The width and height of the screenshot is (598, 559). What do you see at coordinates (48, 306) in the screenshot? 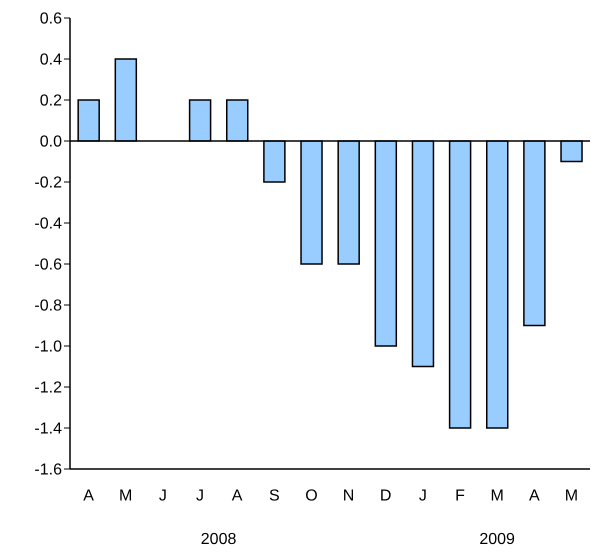
I see `y-tick-label: -0.8` at bounding box center [48, 306].